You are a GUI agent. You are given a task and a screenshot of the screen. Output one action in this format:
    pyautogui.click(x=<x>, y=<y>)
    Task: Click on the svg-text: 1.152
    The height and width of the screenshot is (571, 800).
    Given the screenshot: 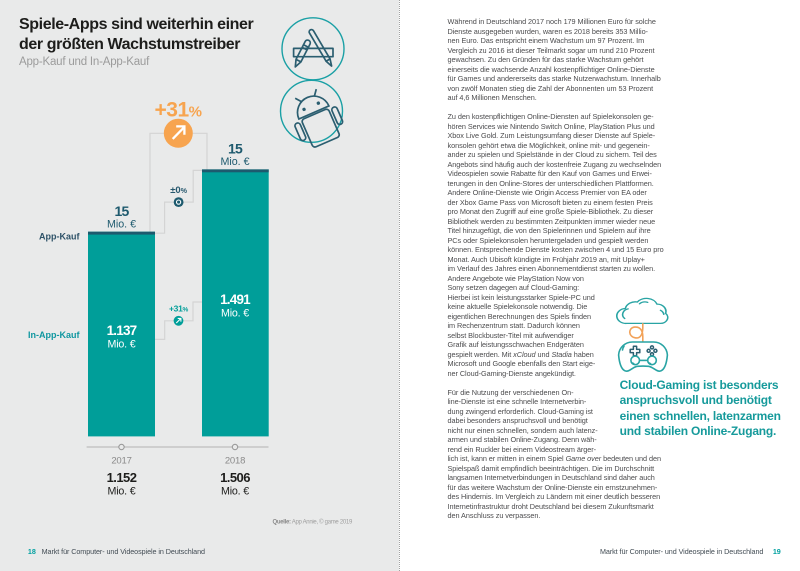 What is the action you would take?
    pyautogui.click(x=122, y=477)
    